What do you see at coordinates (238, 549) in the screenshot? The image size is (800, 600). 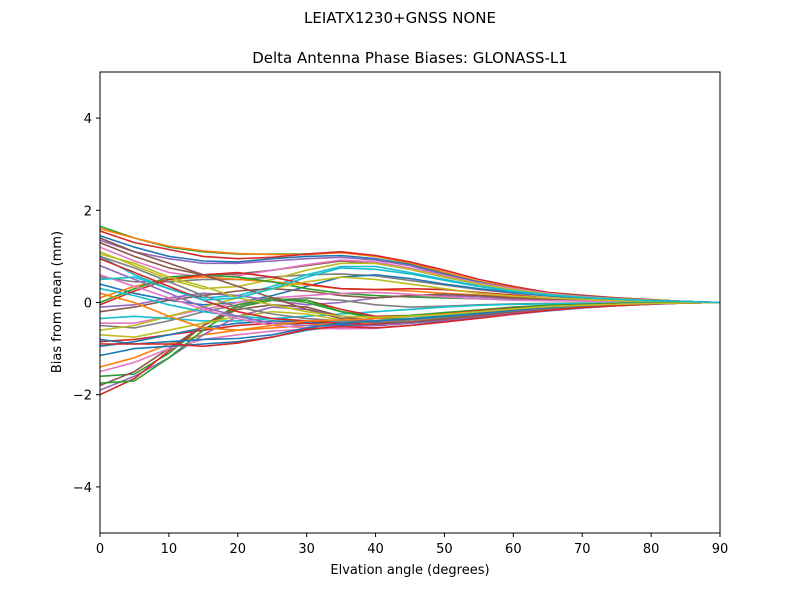 I see `x-tick-label: 20` at bounding box center [238, 549].